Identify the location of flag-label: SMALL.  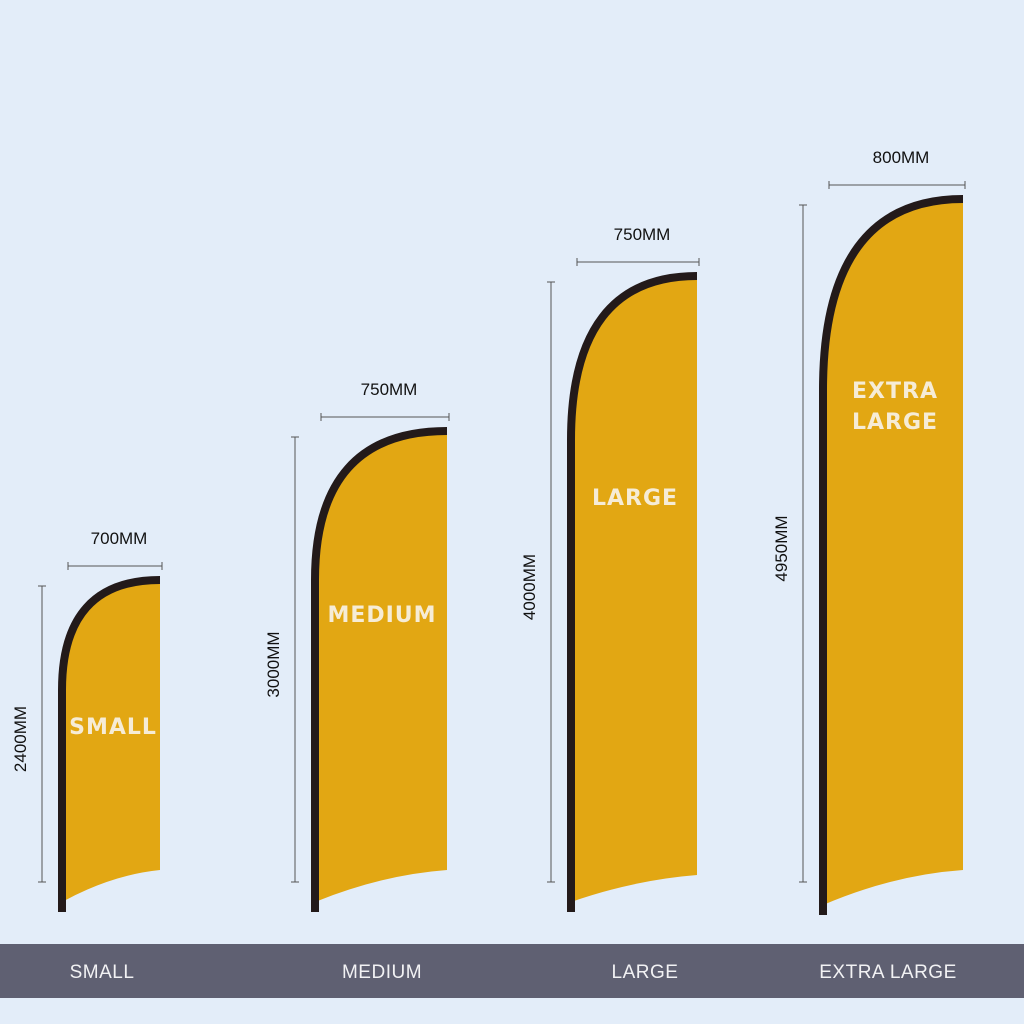
(113, 727).